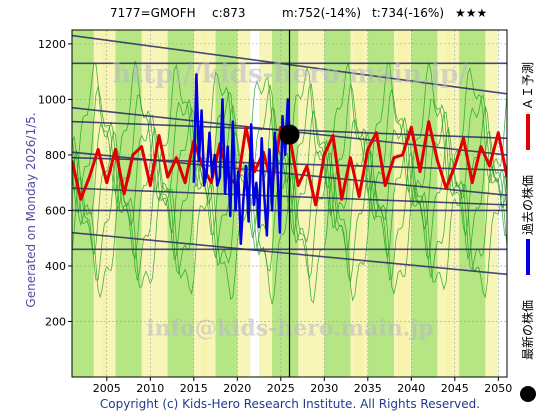  I want to click on x-tick-label: 2015, so click(194, 388).